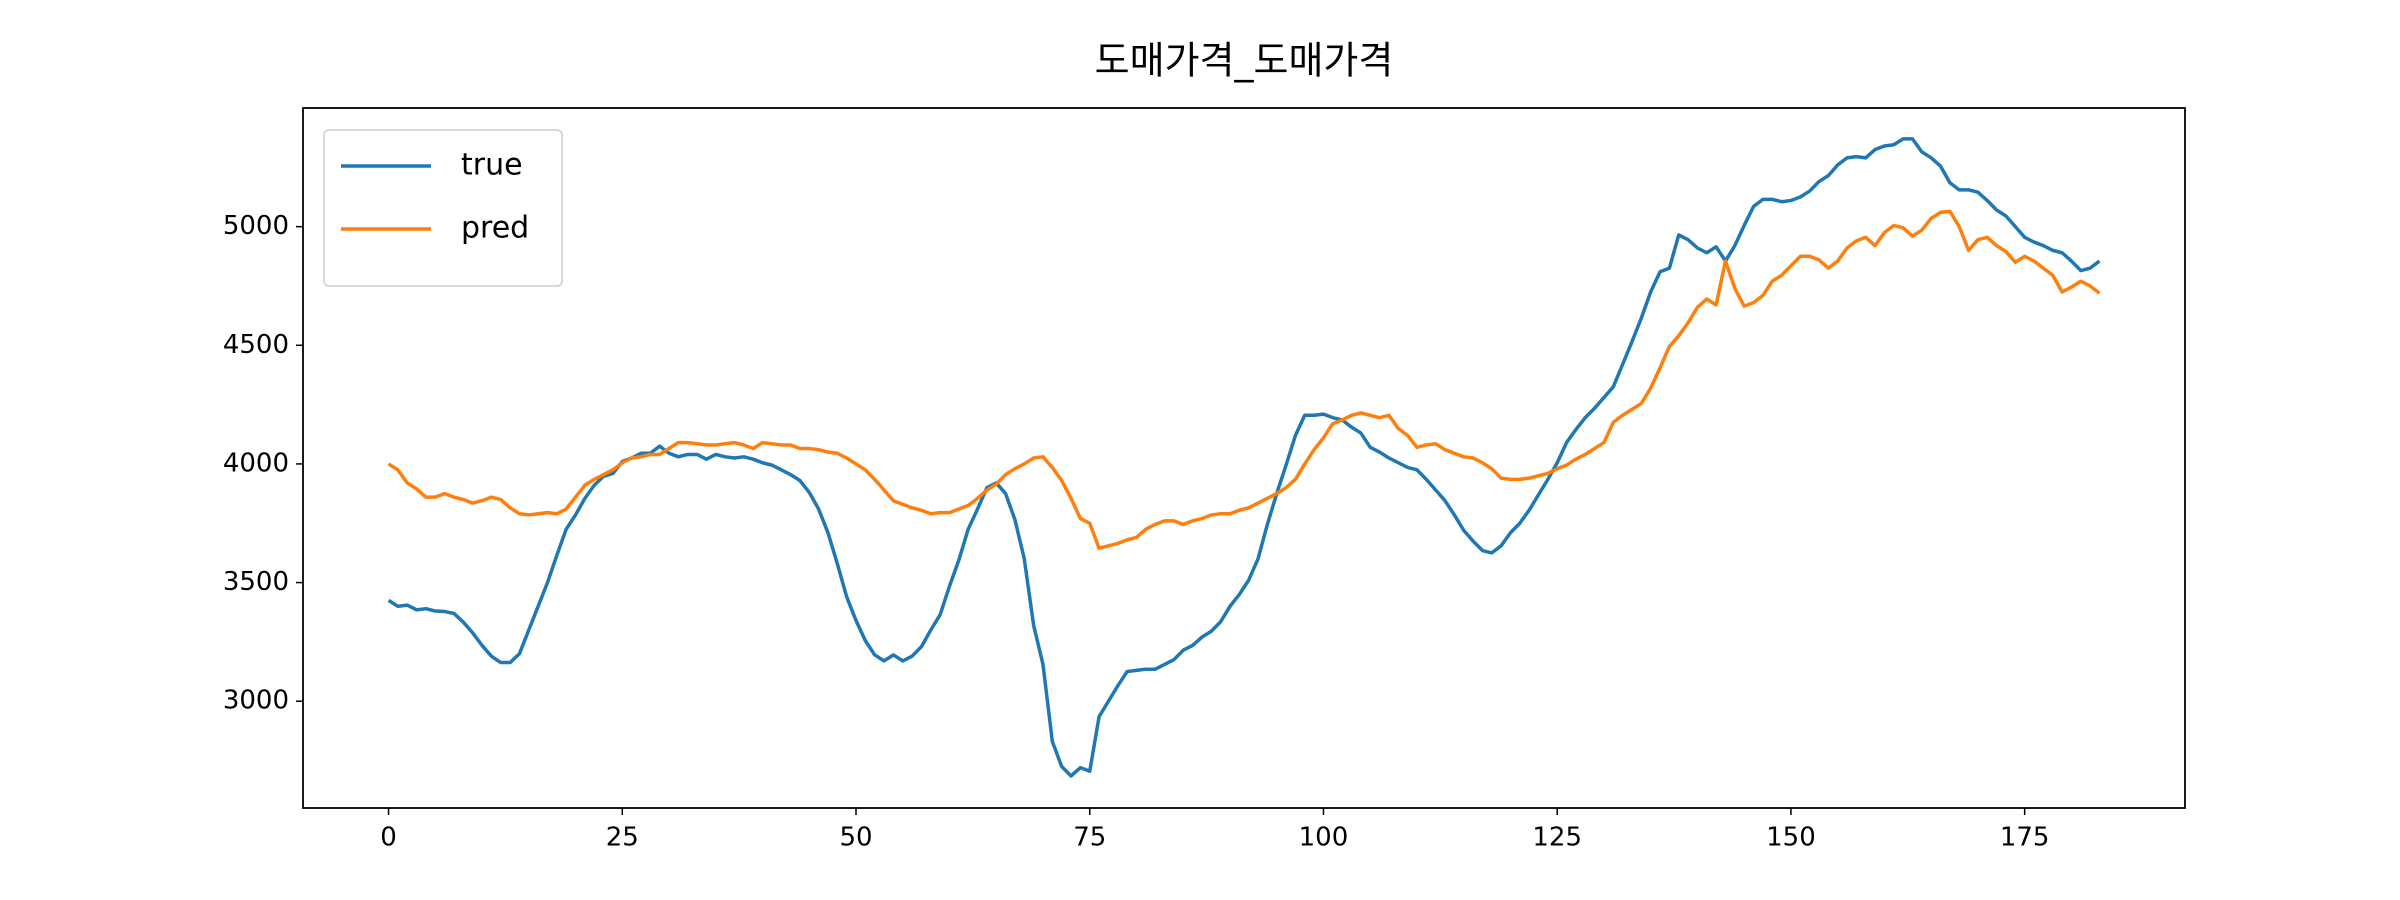  I want to click on y-tick-label: 3500, so click(256, 582).